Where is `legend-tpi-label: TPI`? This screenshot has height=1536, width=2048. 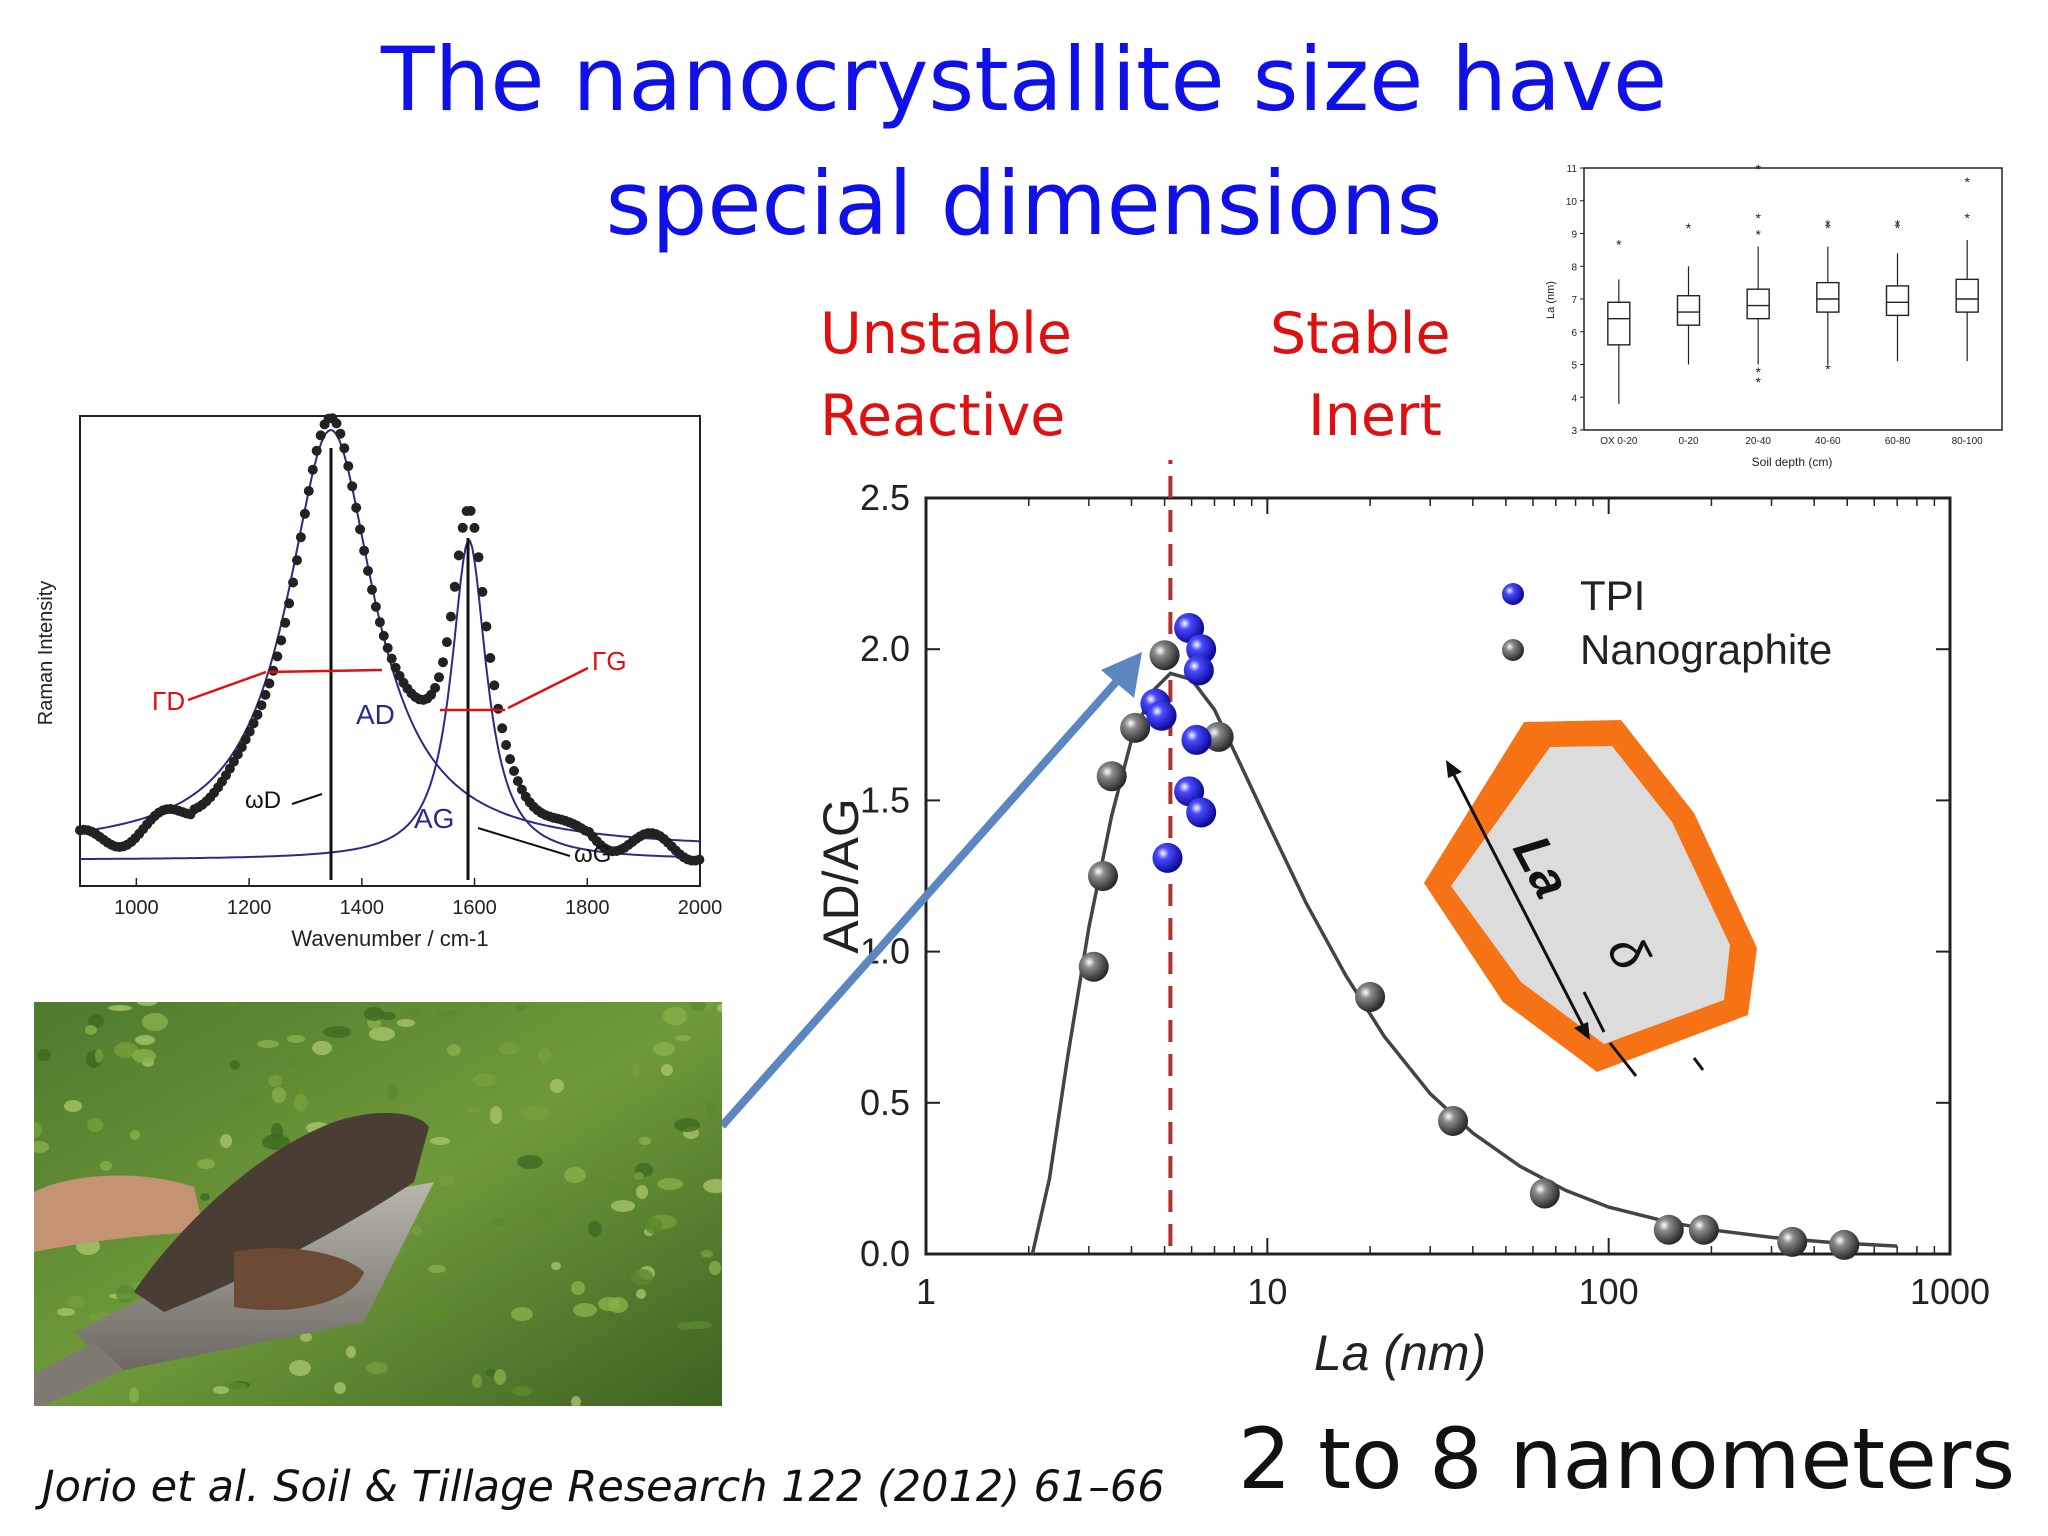
legend-tpi-label: TPI is located at coordinates (1612, 595).